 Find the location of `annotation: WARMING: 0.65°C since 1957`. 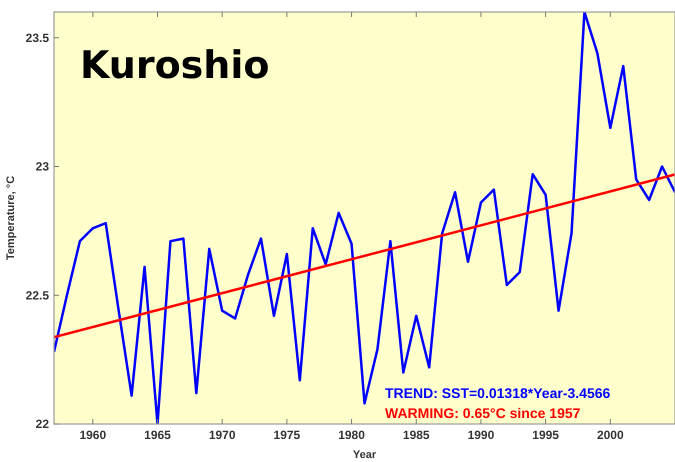

annotation: WARMING: 0.65°C since 1957 is located at coordinates (483, 413).